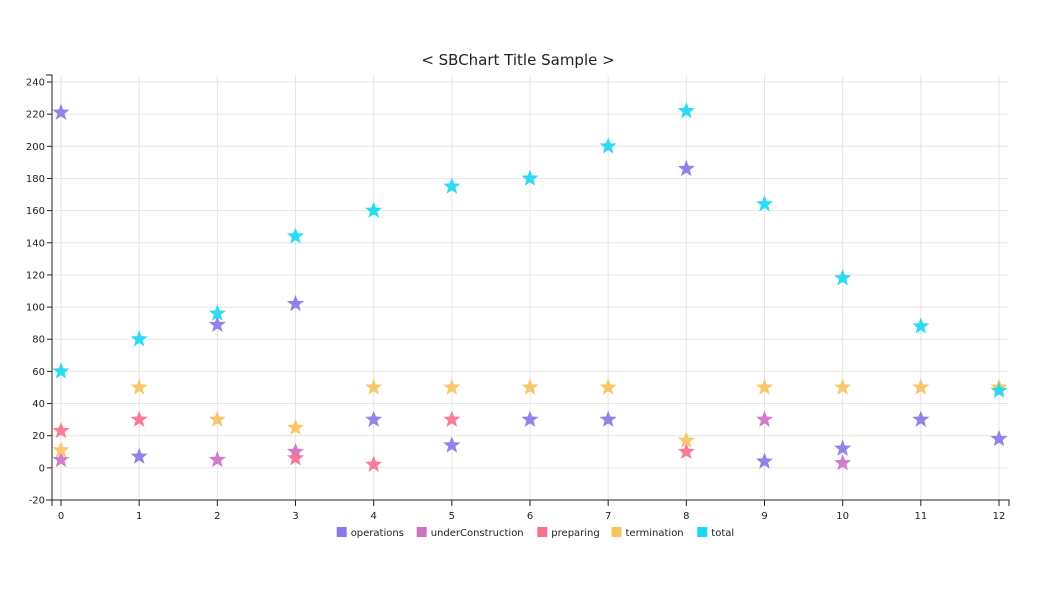  Describe the element at coordinates (608, 516) in the screenshot. I see `x-tick-label: 7` at that location.